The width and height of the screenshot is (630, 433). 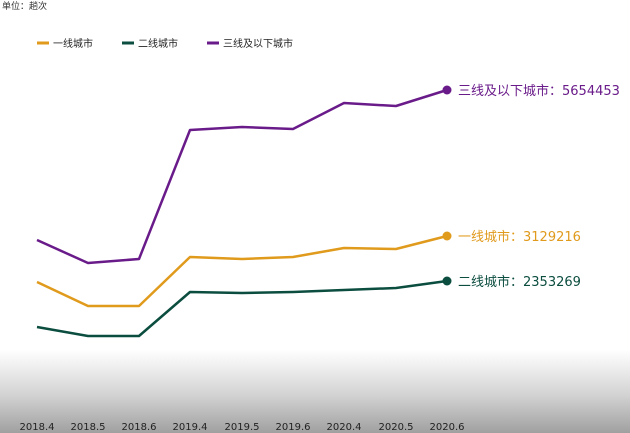 What do you see at coordinates (88, 427) in the screenshot?
I see `x-tick-label: 2018.5` at bounding box center [88, 427].